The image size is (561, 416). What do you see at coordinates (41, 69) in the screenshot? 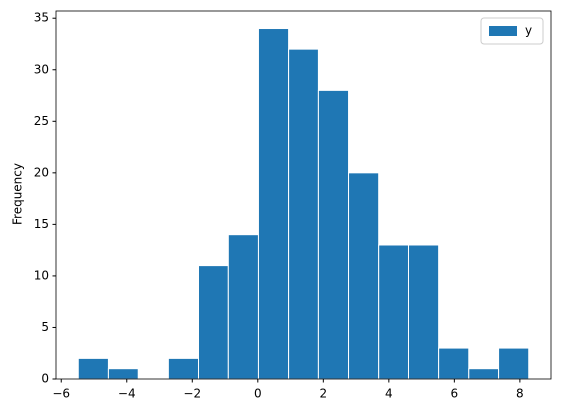
I see `y-tick-label: 30` at bounding box center [41, 69].